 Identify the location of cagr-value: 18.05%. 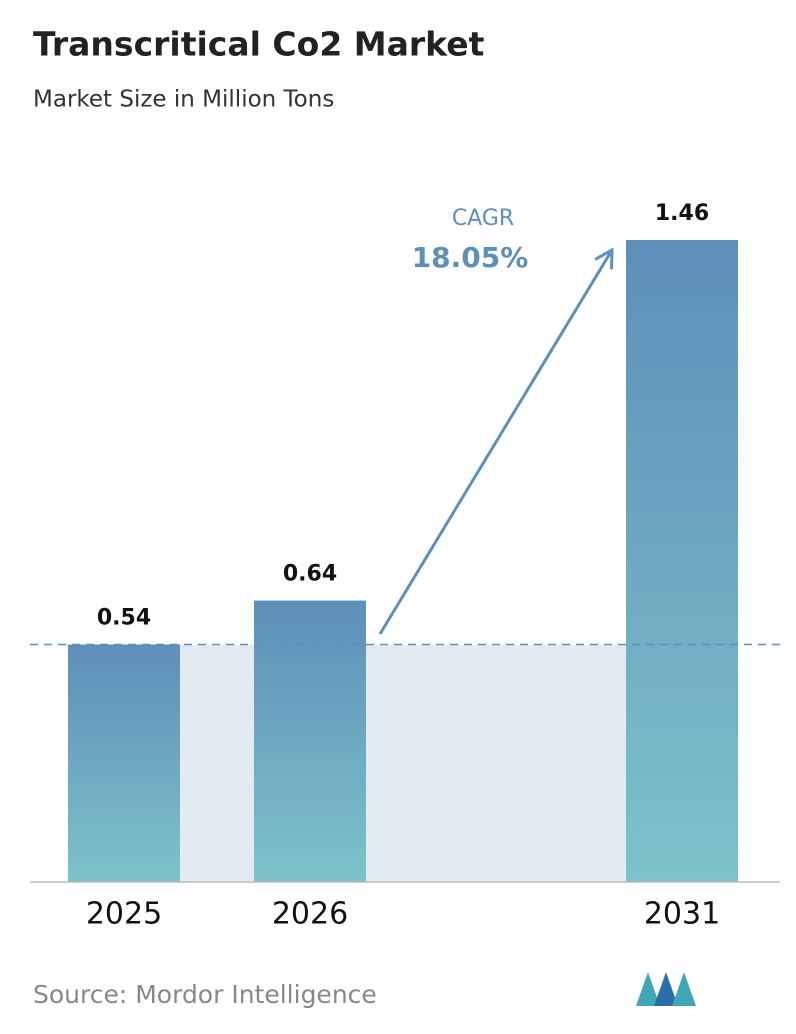
(470, 257).